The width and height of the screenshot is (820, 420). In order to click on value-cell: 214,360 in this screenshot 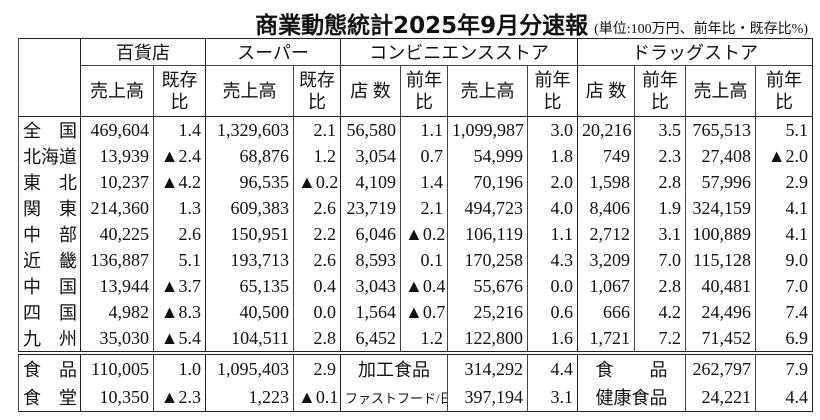, I will do `click(117, 208)`.